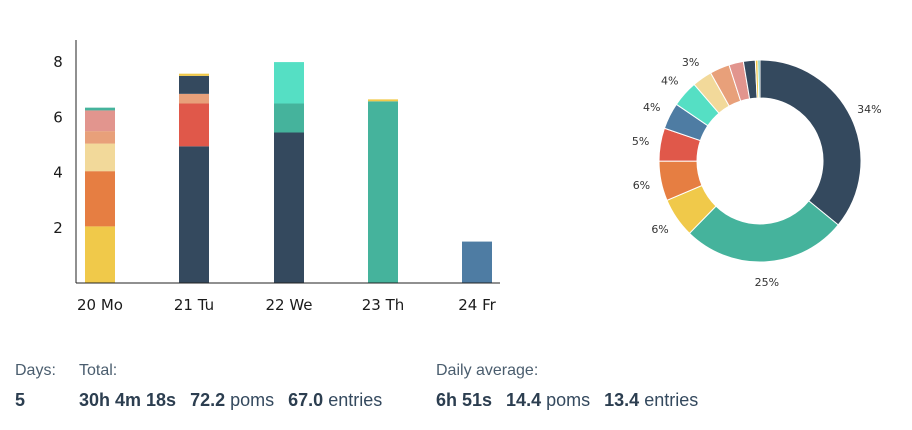  Describe the element at coordinates (100, 305) in the screenshot. I see `x-tick-label: 20 Mo` at that location.